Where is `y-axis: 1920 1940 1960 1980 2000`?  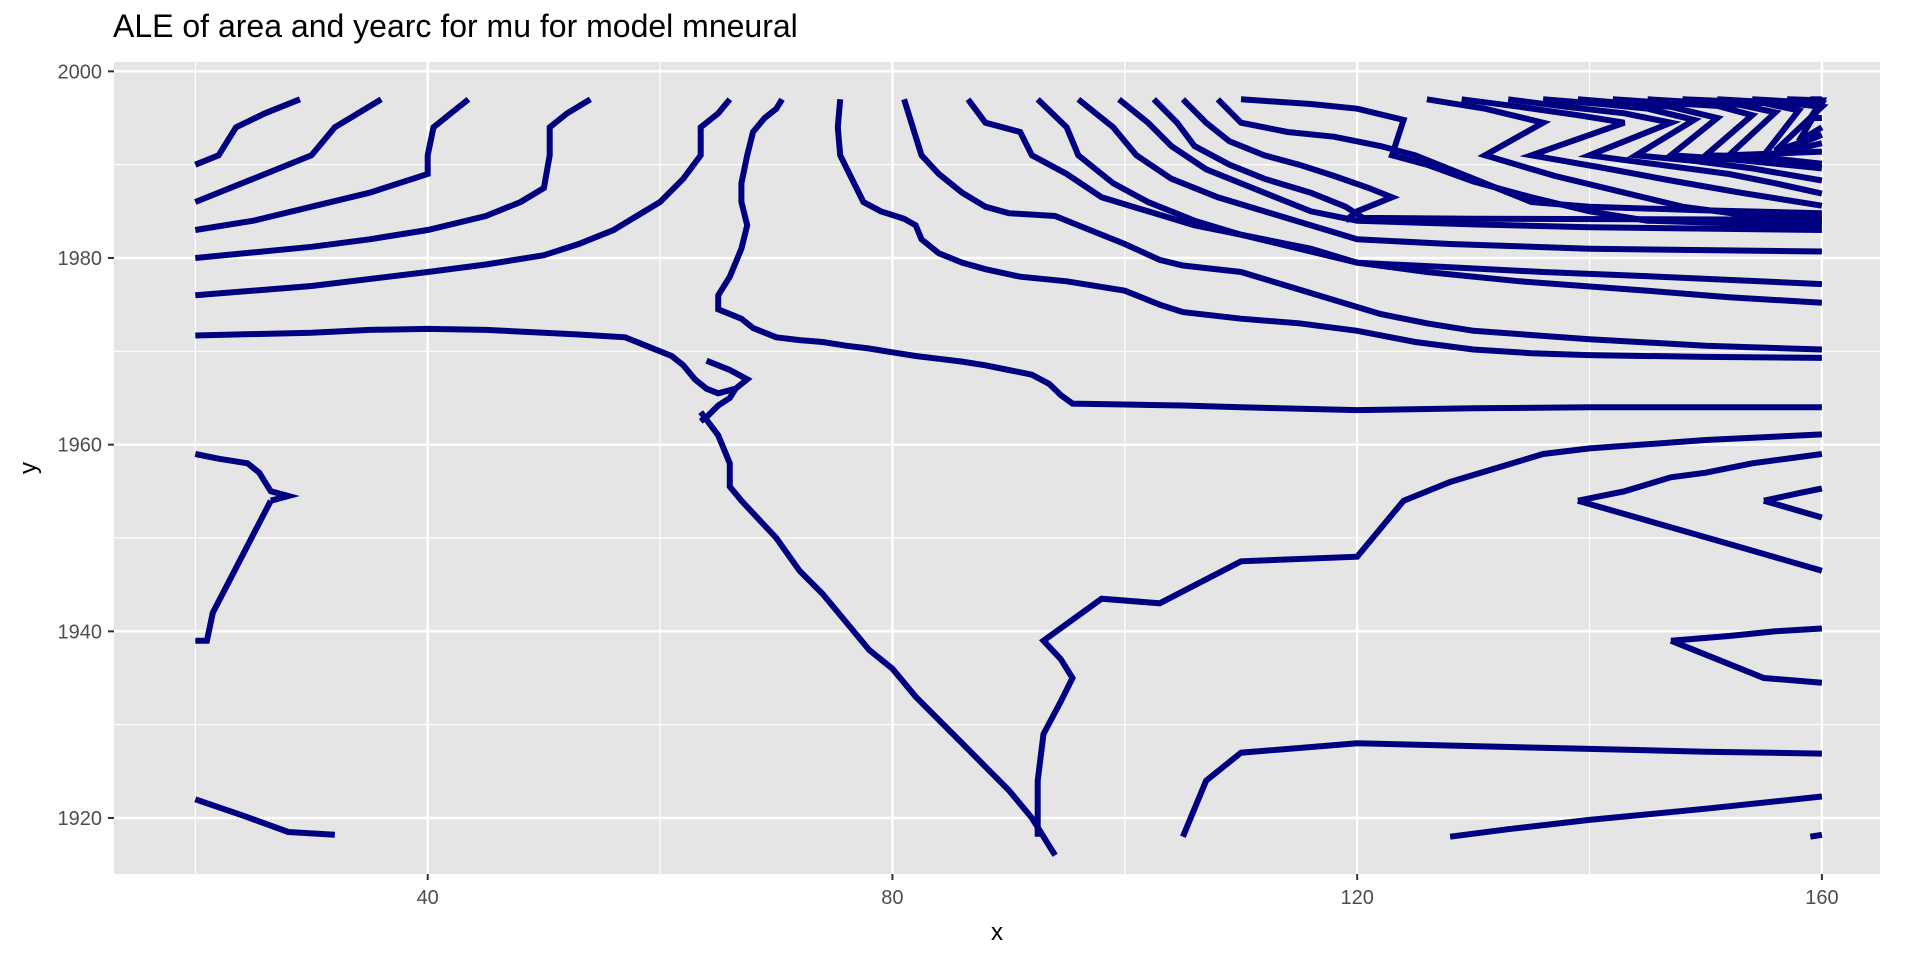 y-axis: 1920 1940 1960 1980 2000 is located at coordinates (86, 445).